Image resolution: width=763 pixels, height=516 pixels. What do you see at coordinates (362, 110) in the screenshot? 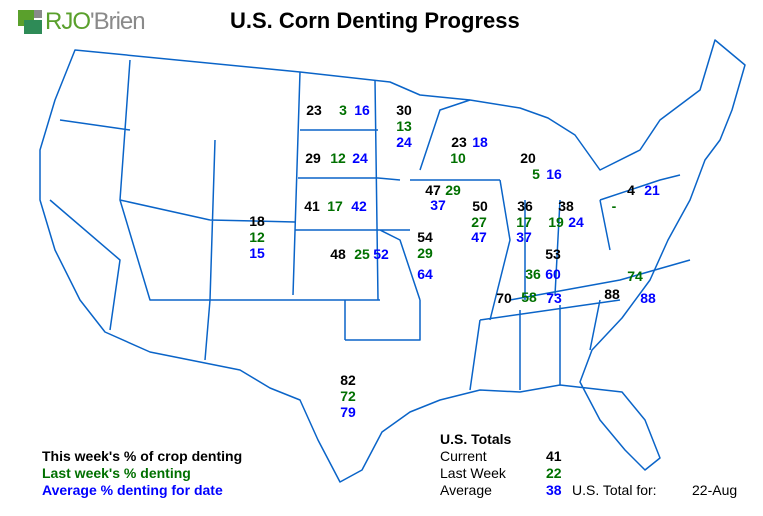
I see `state-nd-average: 16` at bounding box center [362, 110].